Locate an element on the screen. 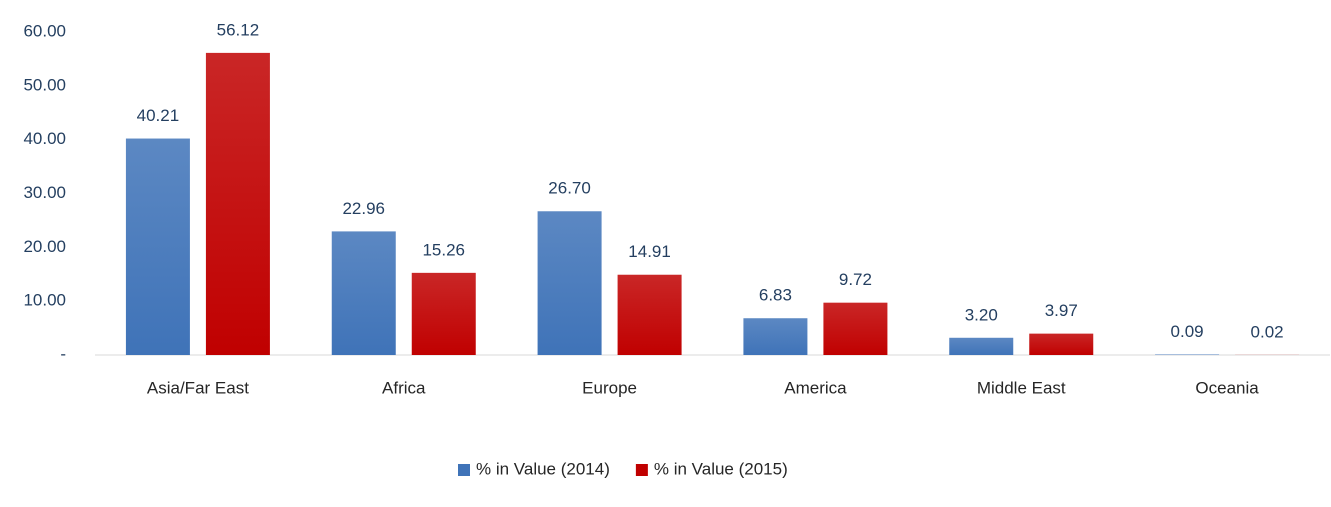 Image resolution: width=1331 pixels, height=507 pixels. x-tick-label: Oceania is located at coordinates (1227, 387).